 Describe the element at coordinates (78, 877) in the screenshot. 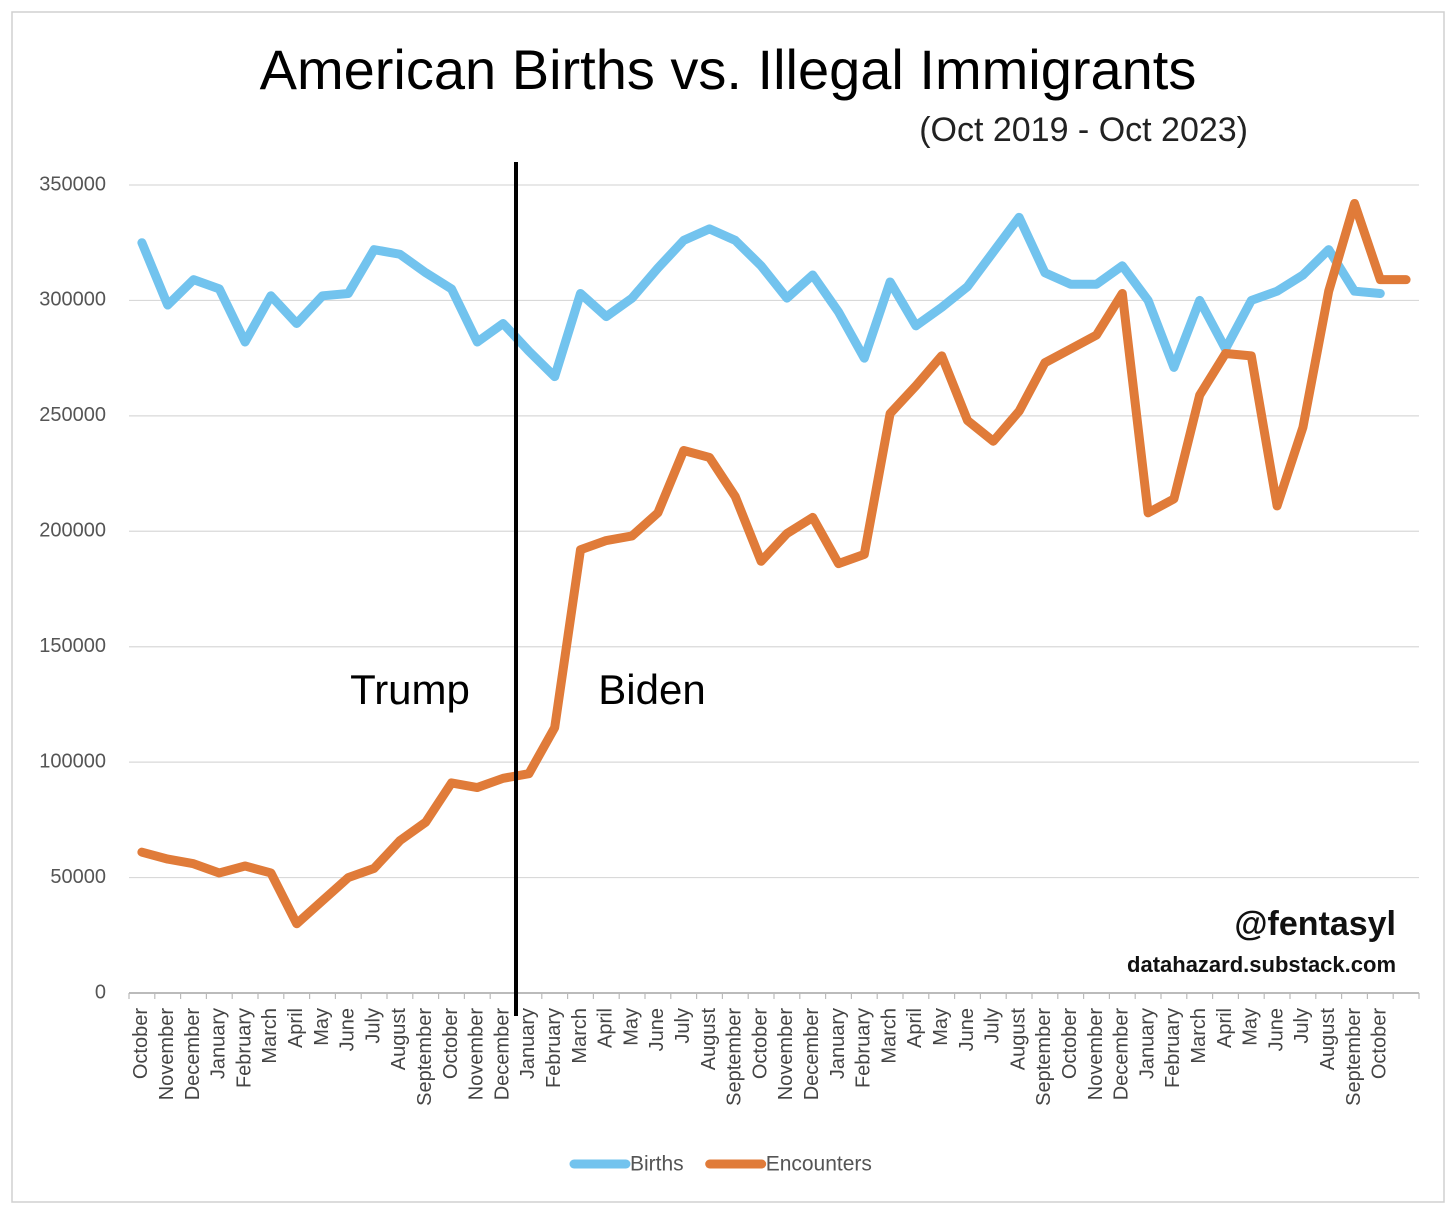

I see `y-tick-label: 50000` at that location.